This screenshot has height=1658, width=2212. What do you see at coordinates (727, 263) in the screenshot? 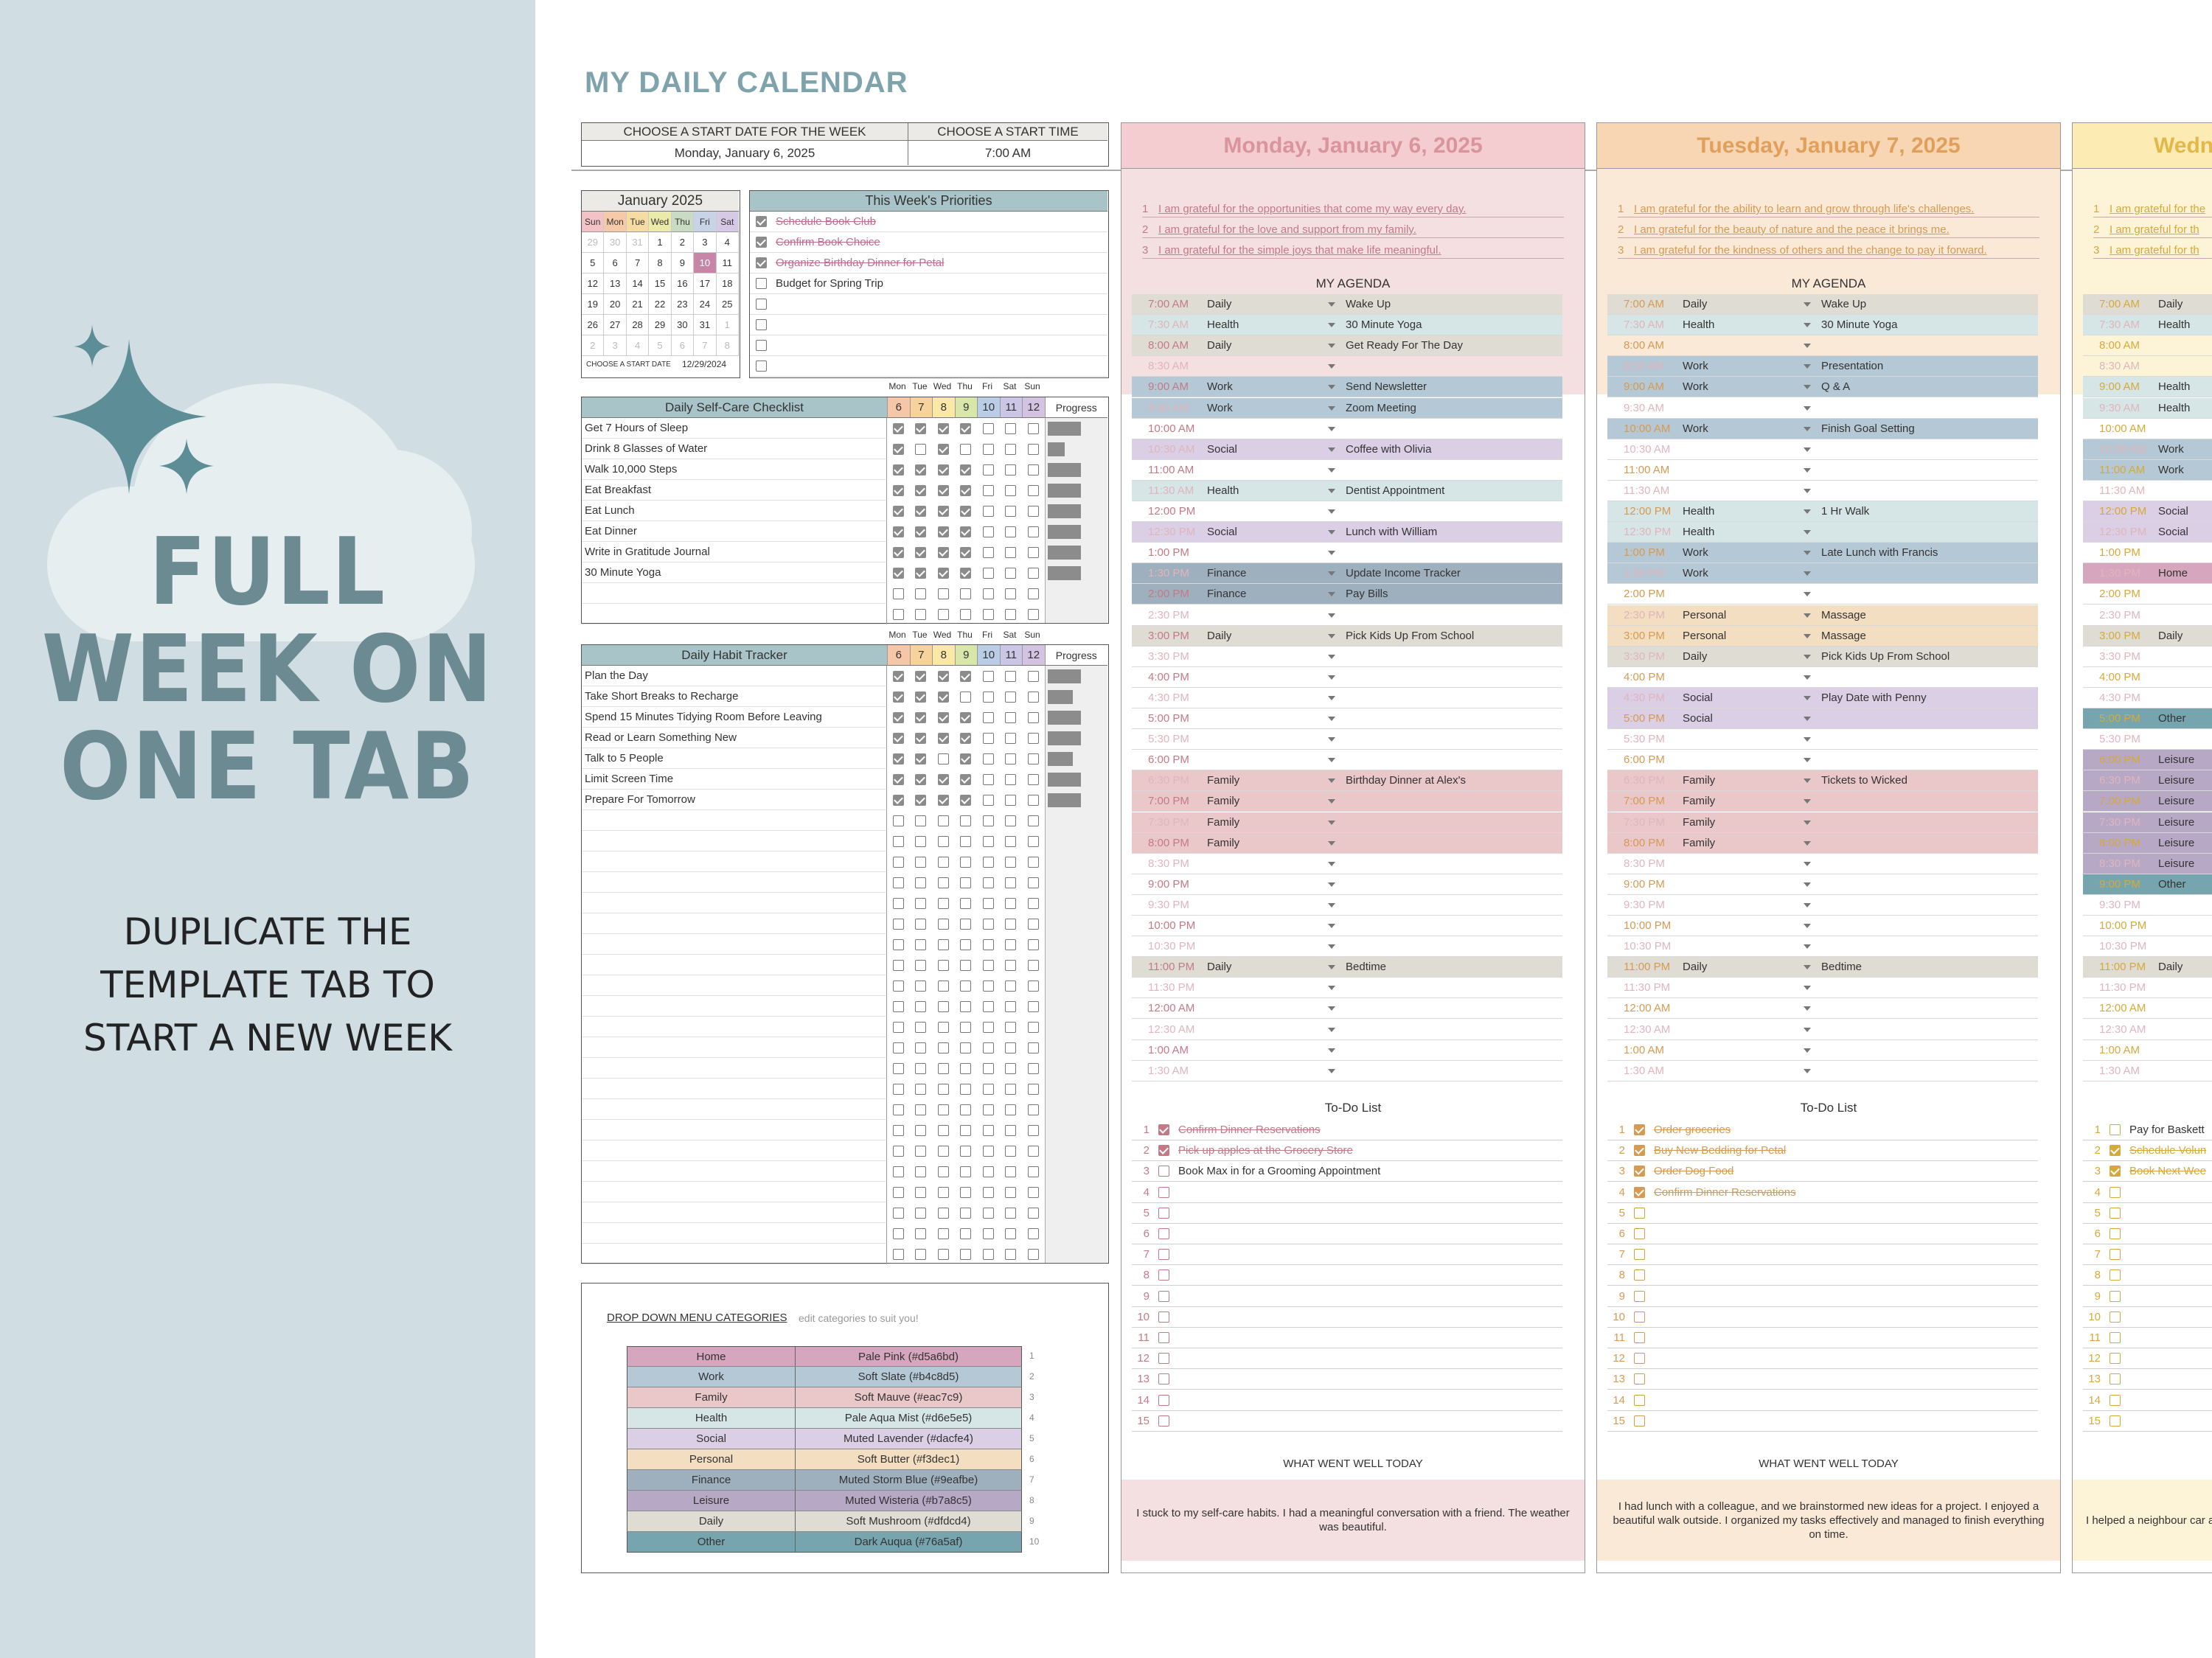
I see `calendar-day: 11` at bounding box center [727, 263].